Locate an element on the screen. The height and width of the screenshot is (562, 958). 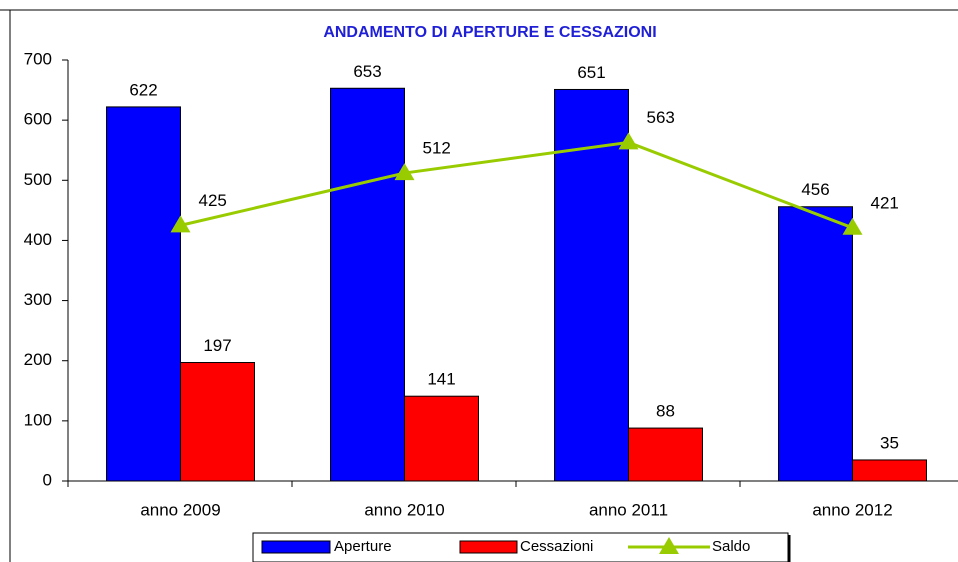
x-tick-label: anno 2012 is located at coordinates (852, 509).